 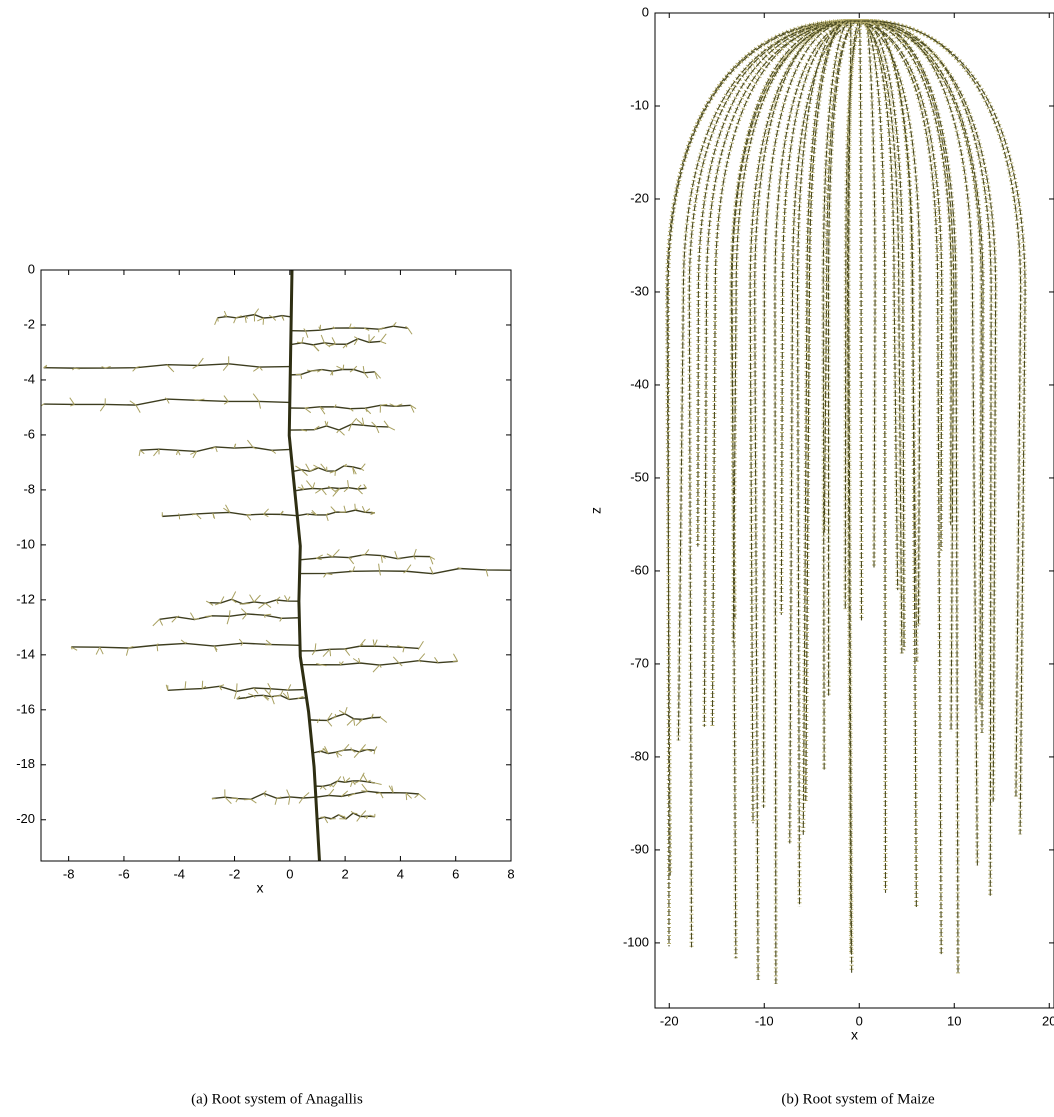 What do you see at coordinates (639, 476) in the screenshot?
I see `y-tick-label: -50` at bounding box center [639, 476].